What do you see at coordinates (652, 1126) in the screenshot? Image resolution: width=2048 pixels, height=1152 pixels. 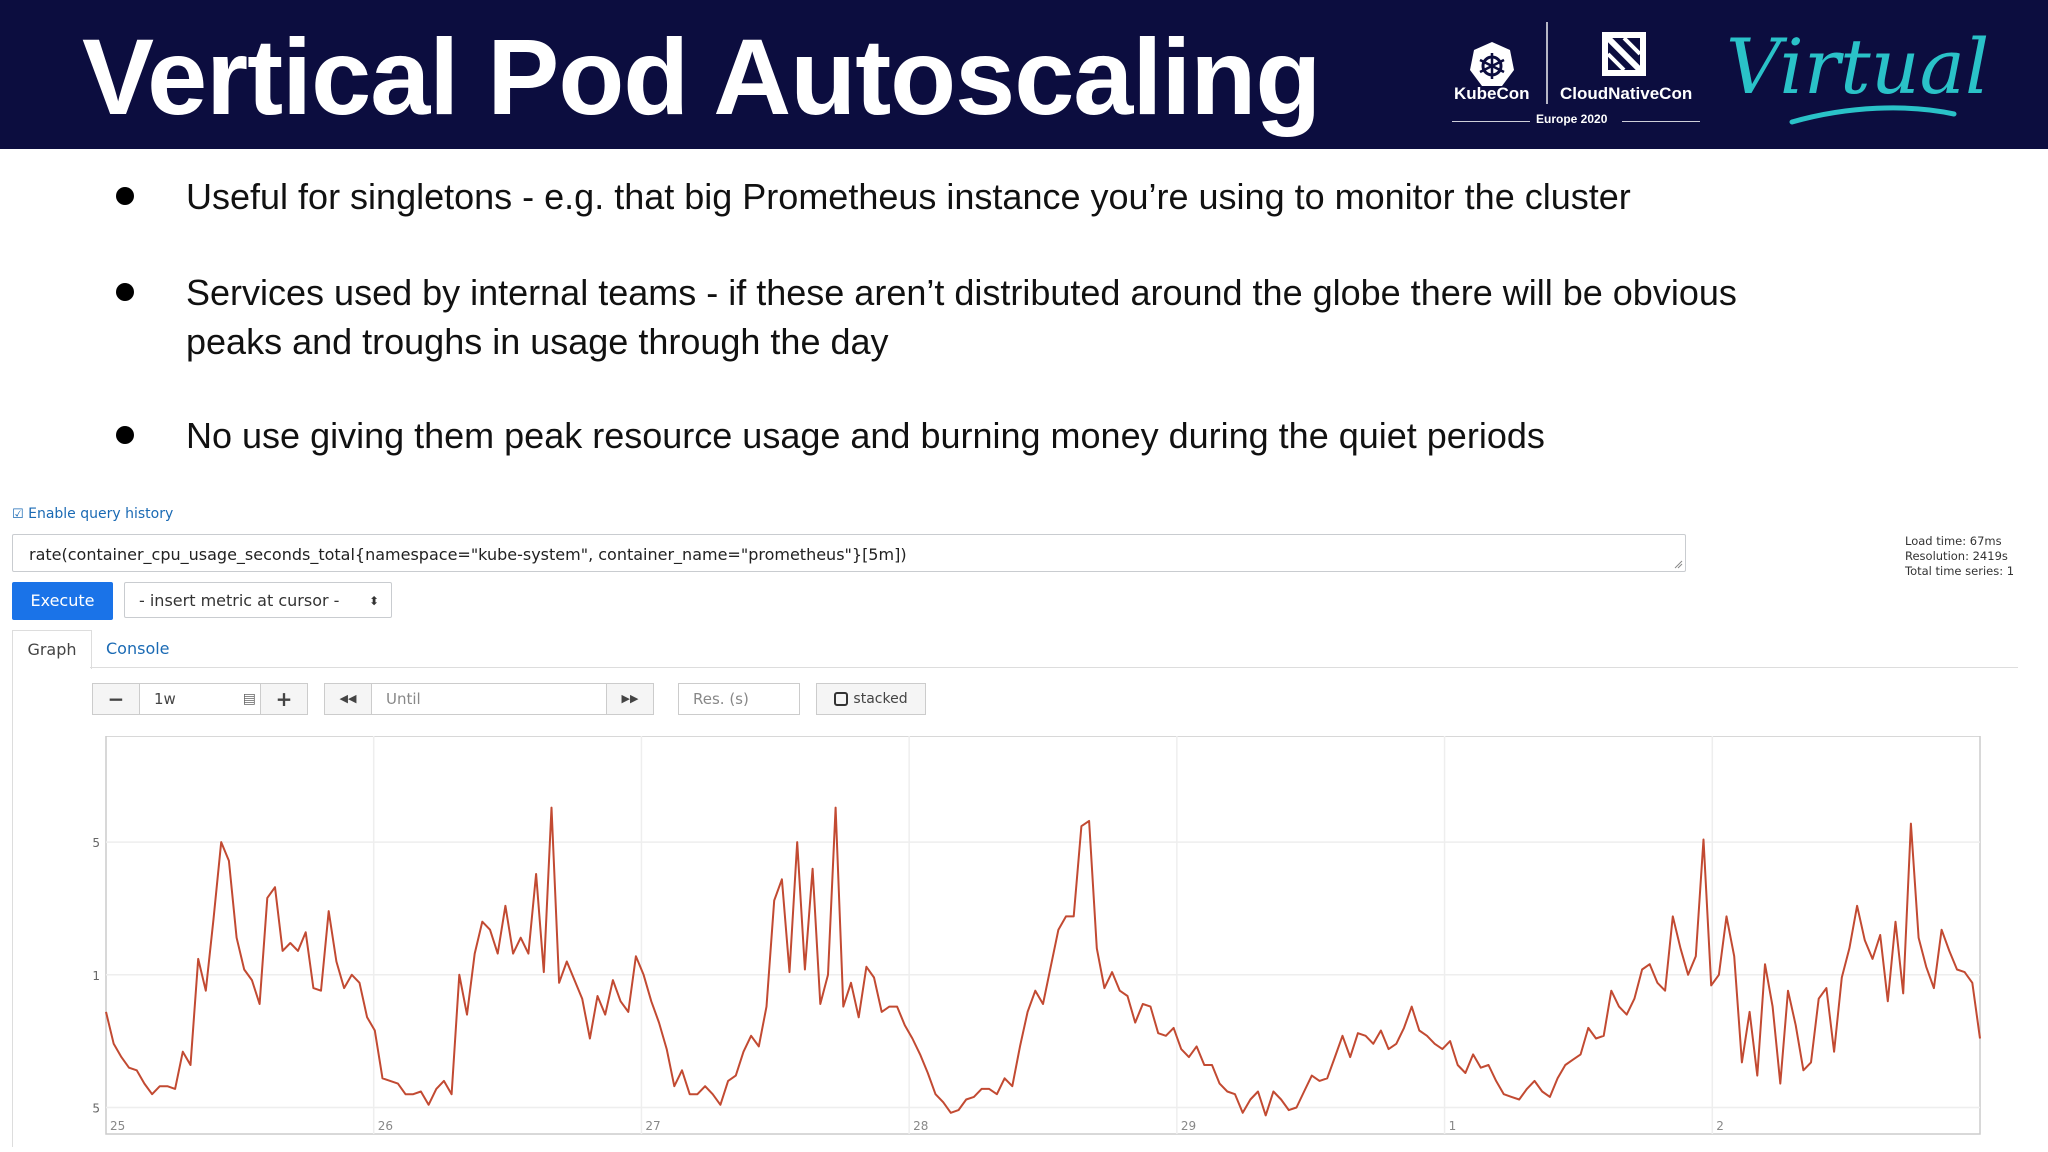 I see `x-tick-label: 27` at bounding box center [652, 1126].